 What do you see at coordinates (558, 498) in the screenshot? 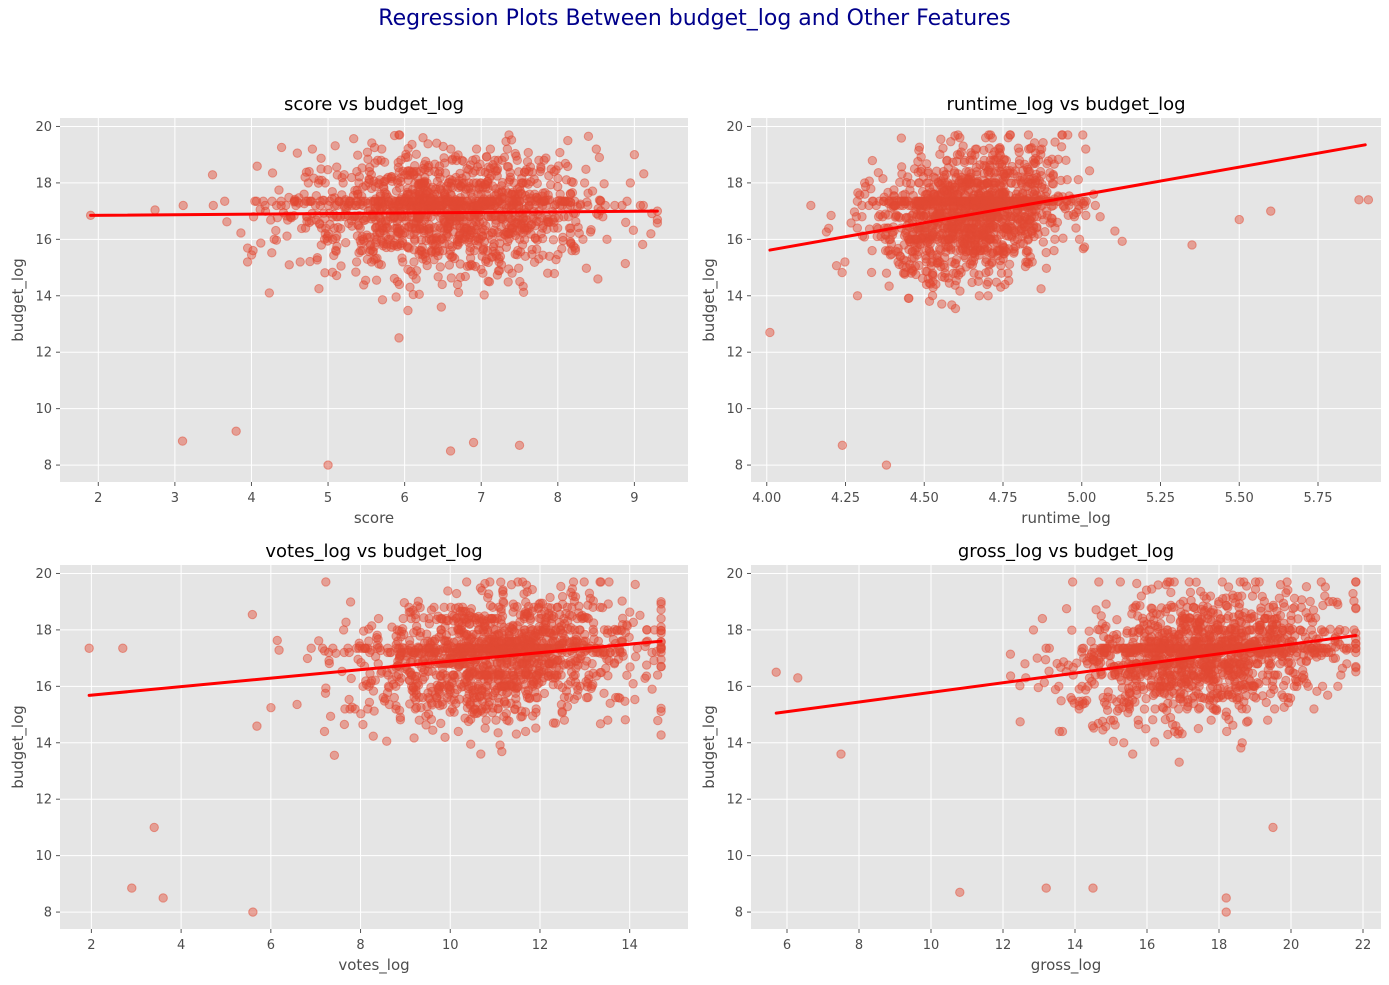
I see `x-tick-label: 8` at bounding box center [558, 498].